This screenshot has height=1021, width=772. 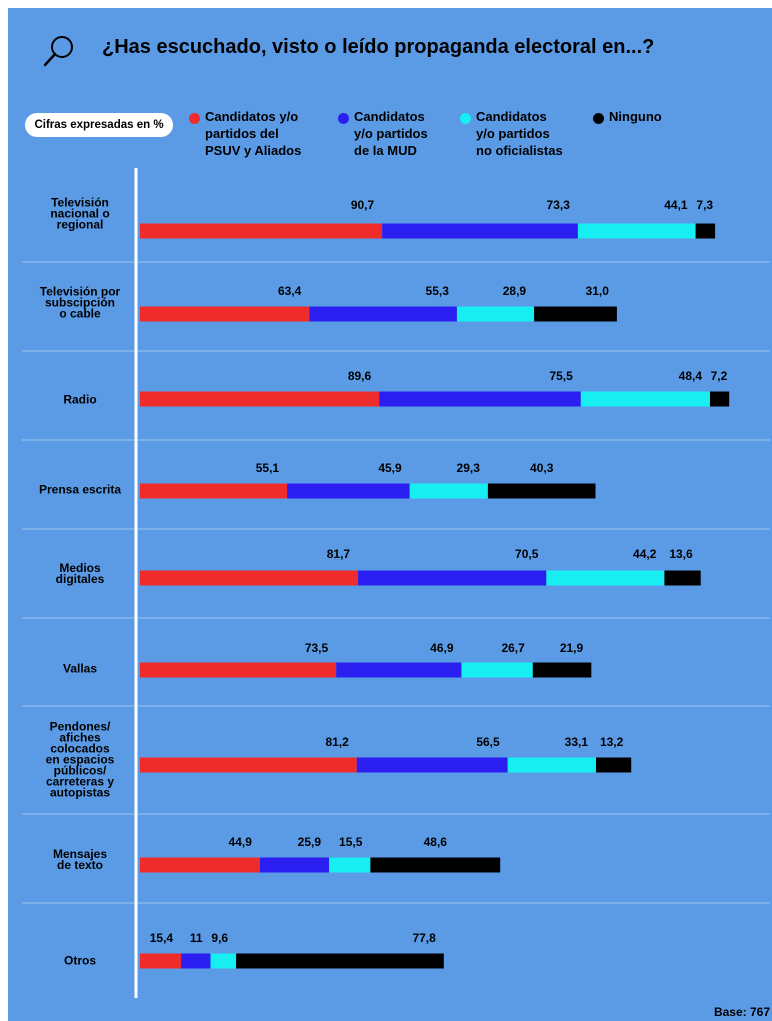 What do you see at coordinates (80, 302) in the screenshot?
I see `category-label: Televisión por subscipción o cable` at bounding box center [80, 302].